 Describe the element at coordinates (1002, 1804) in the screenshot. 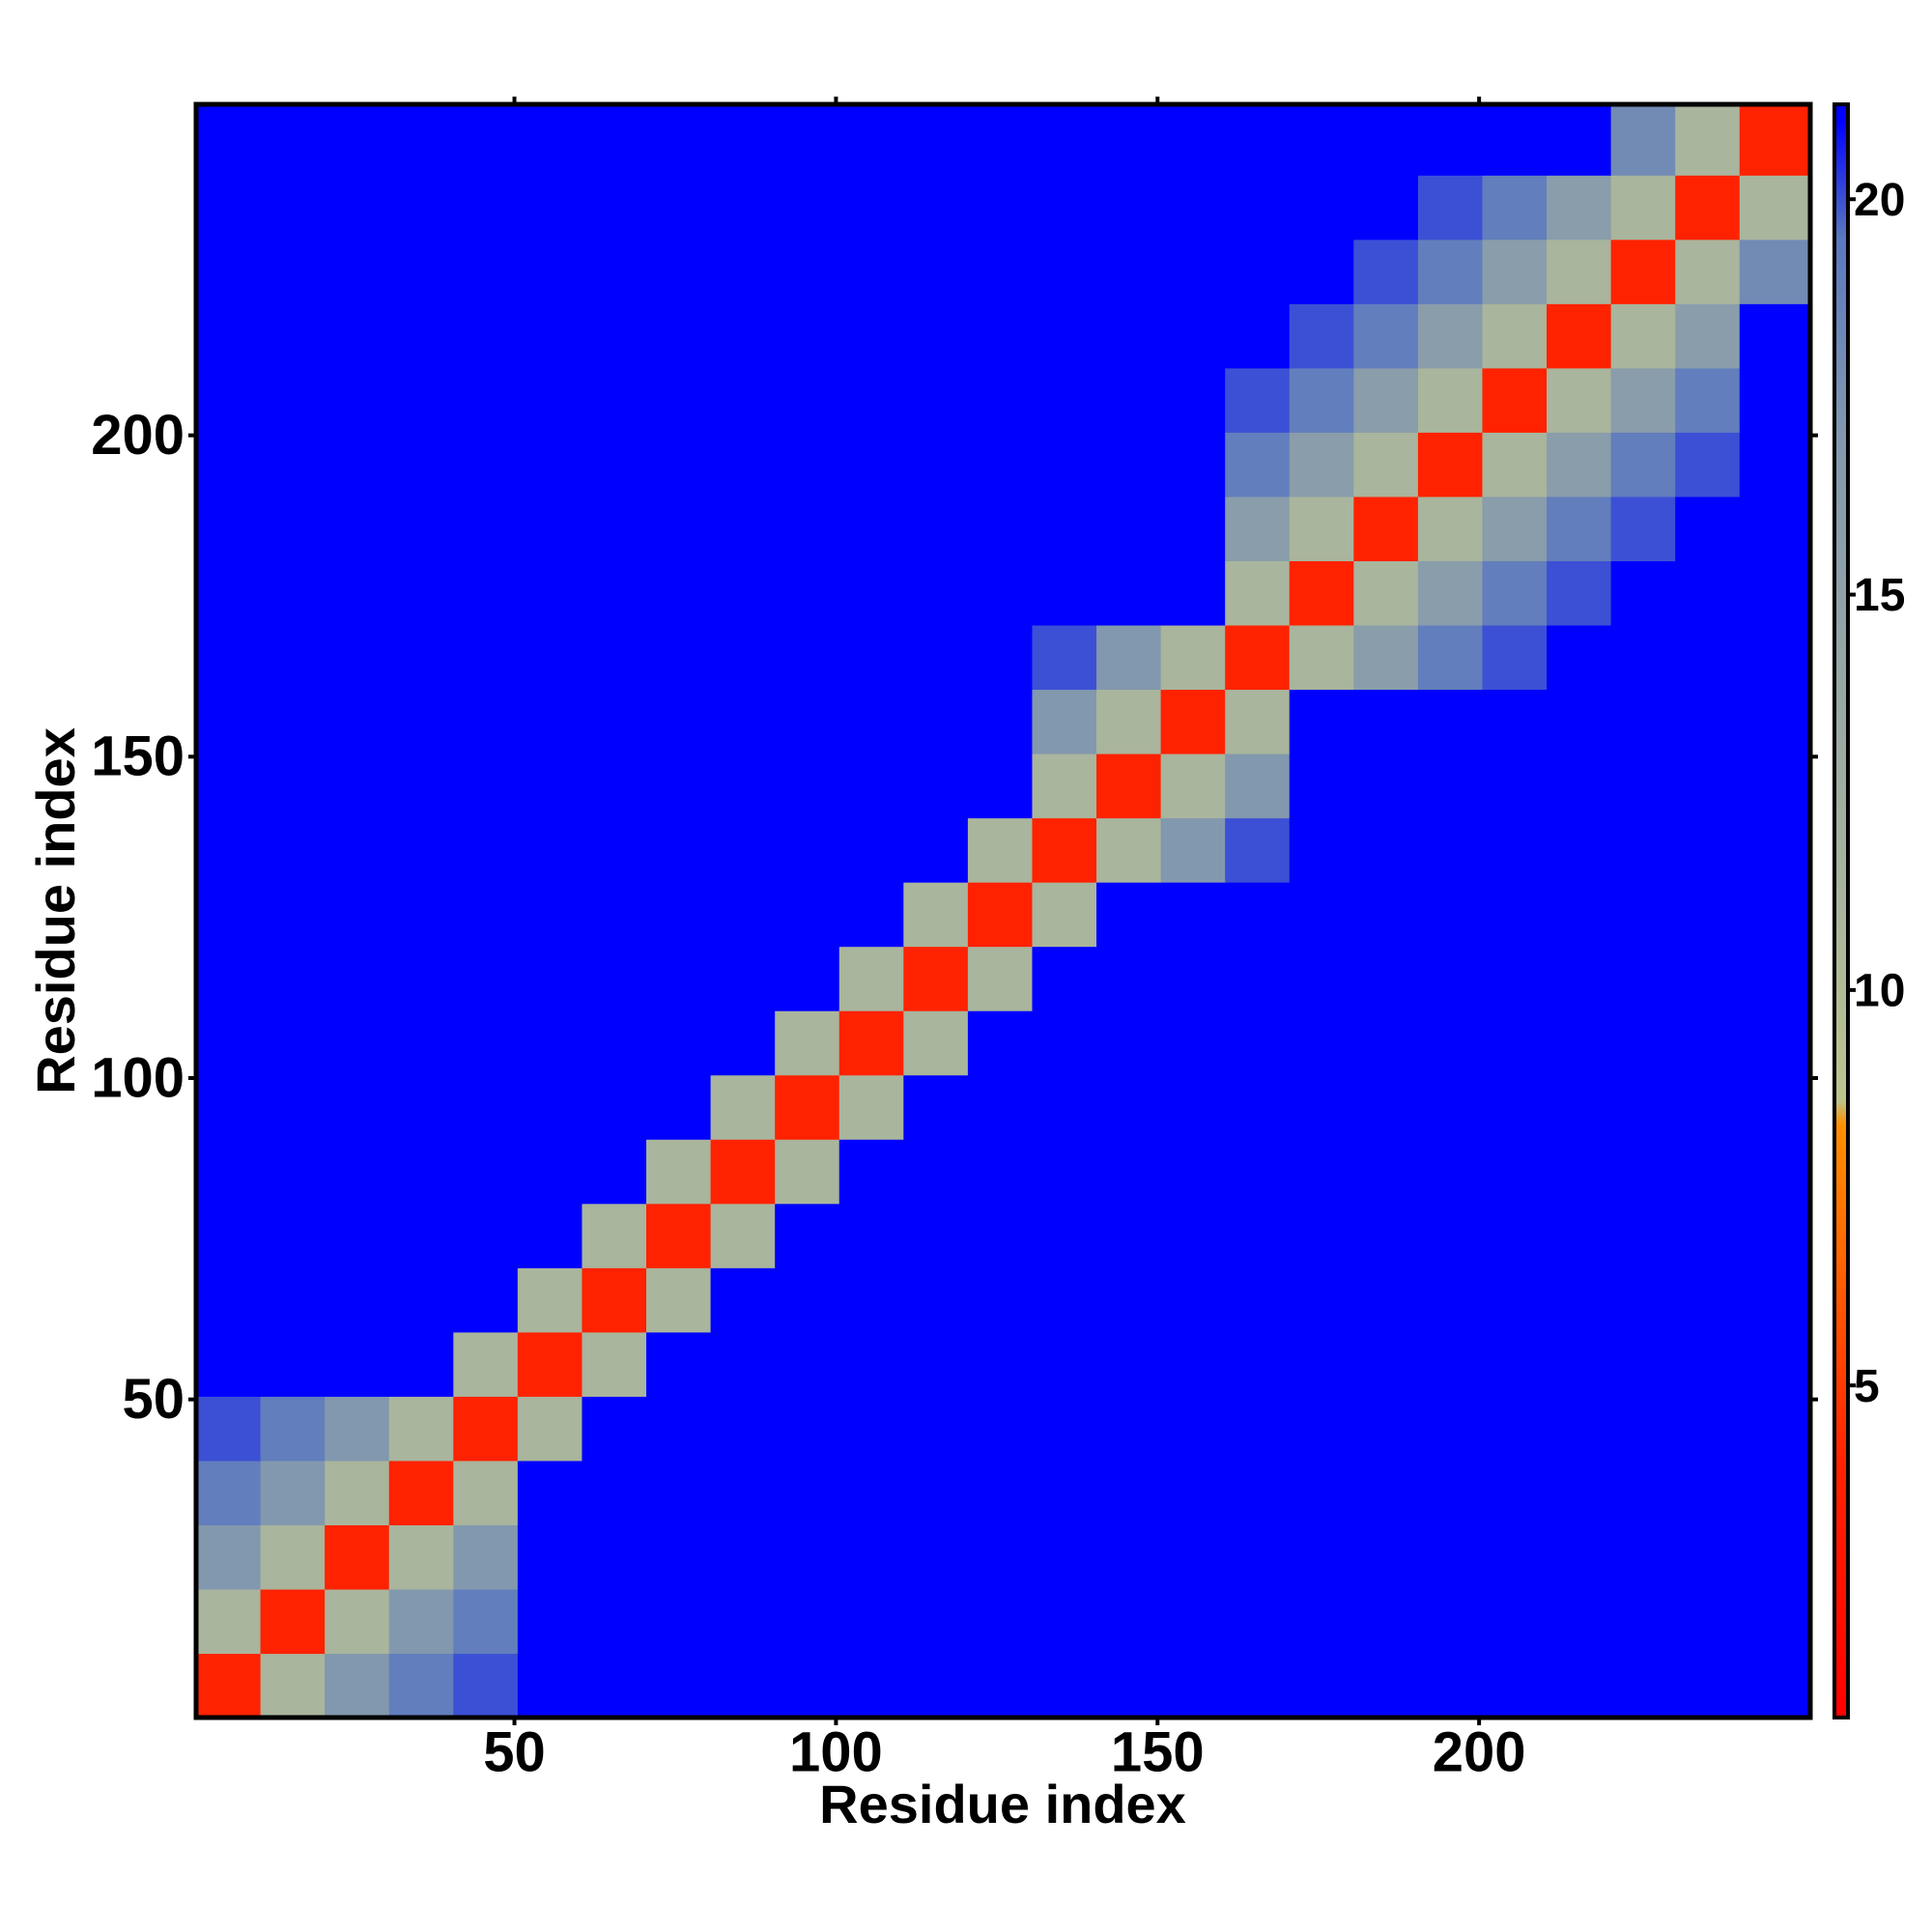

I see `x-axis-title: Residue index` at that location.